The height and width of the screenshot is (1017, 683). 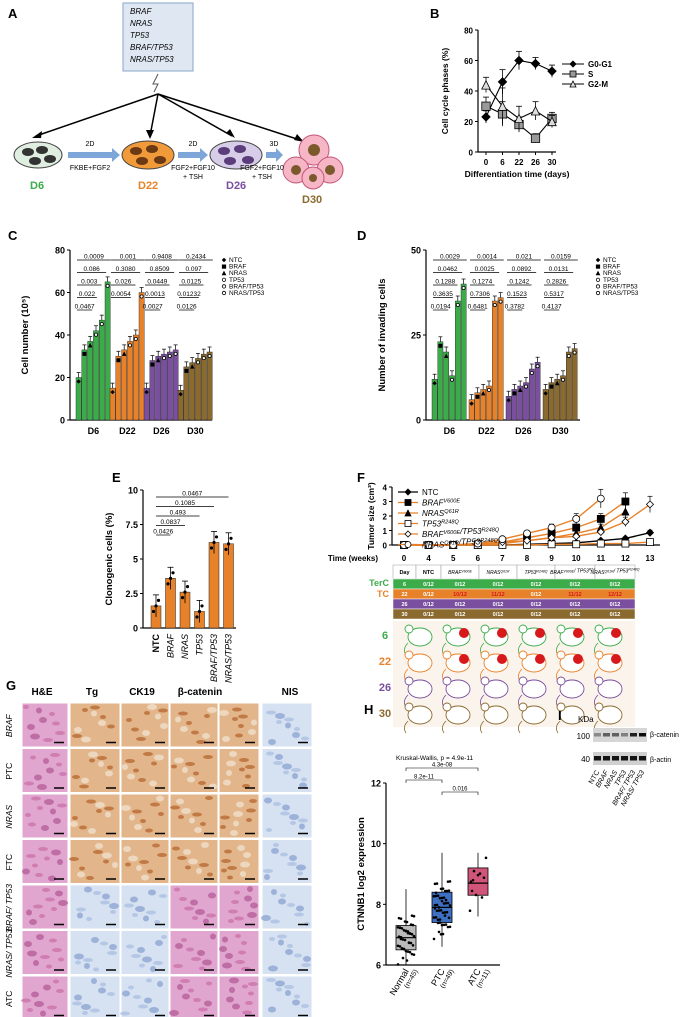 What do you see at coordinates (487, 257) in the screenshot?
I see `p-value-label: 0.0014` at bounding box center [487, 257].